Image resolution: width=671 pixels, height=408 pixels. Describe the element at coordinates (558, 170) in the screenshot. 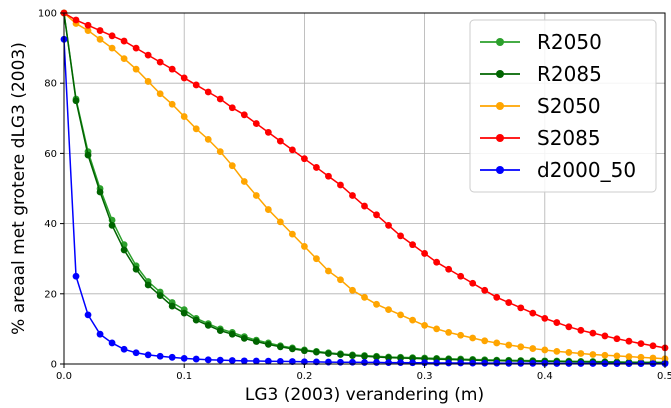

I see `legend-item: d2000_50` at that location.